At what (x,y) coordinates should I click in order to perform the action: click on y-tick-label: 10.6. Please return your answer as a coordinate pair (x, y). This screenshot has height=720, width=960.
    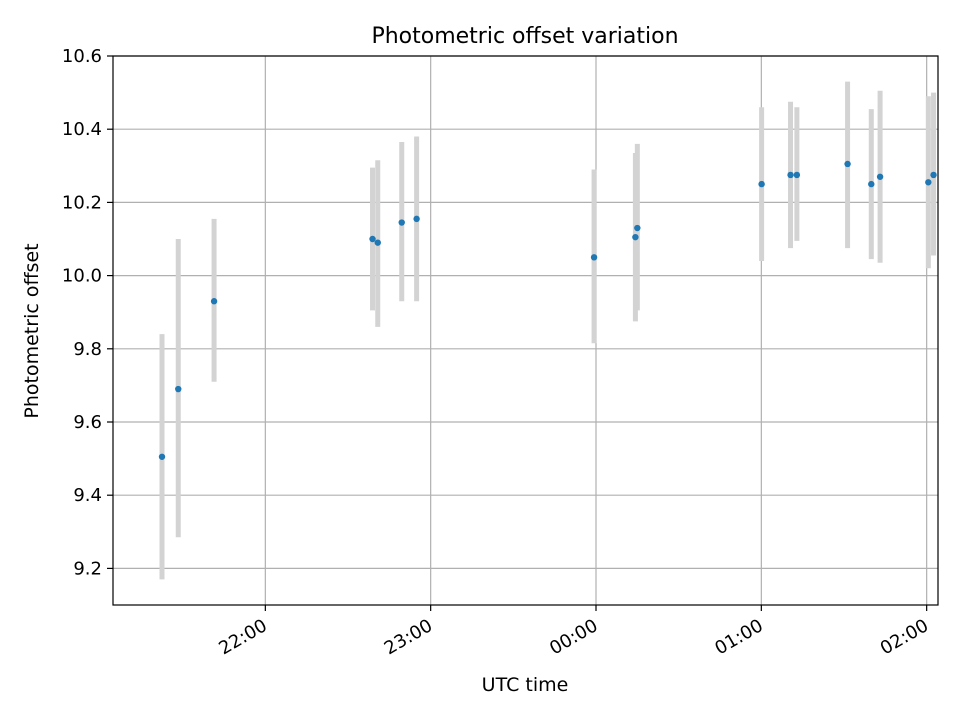
    Looking at the image, I should click on (82, 56).